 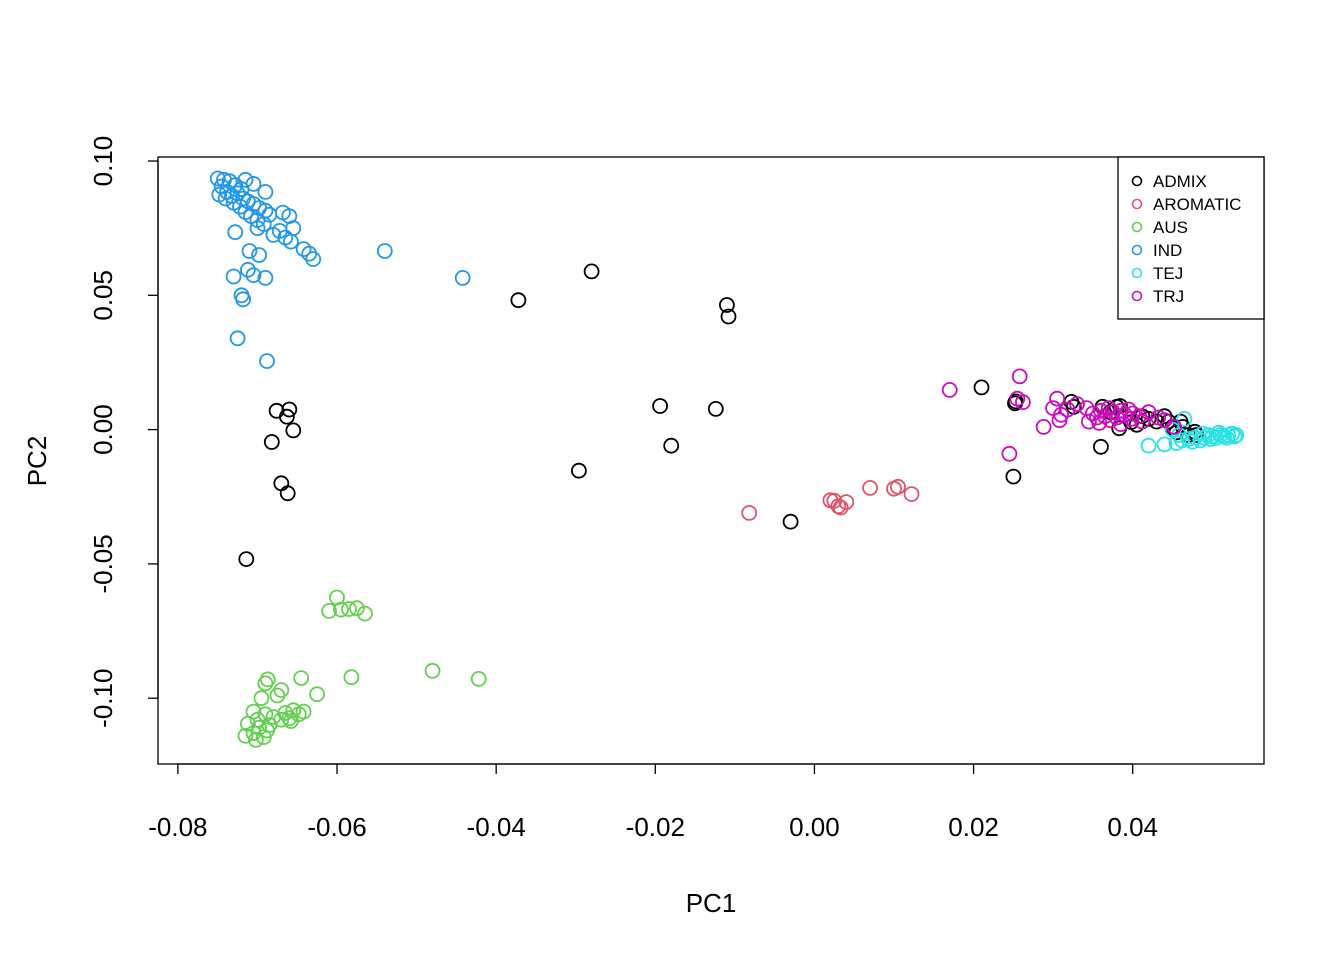 What do you see at coordinates (1167, 250) in the screenshot?
I see `legend-label: IND` at bounding box center [1167, 250].